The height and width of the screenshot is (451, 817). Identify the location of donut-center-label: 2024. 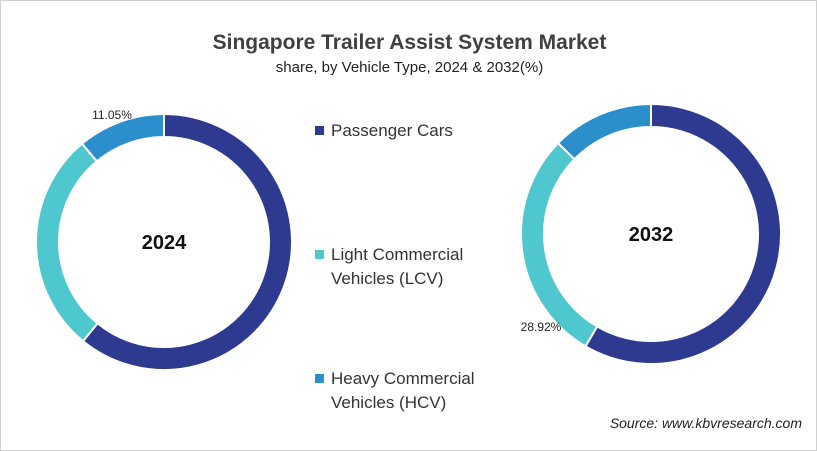
(164, 243).